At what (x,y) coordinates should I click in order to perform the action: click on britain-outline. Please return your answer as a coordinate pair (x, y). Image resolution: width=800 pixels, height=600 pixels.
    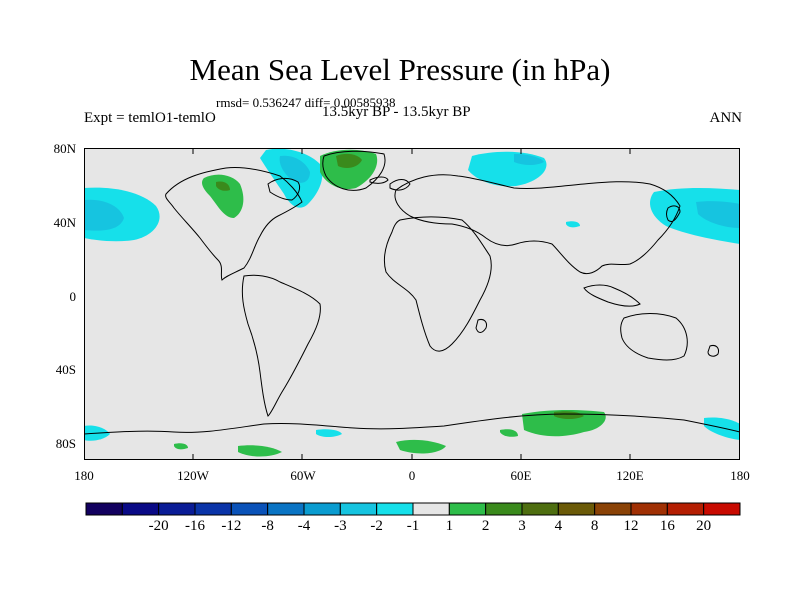
    Looking at the image, I should click on (400, 185).